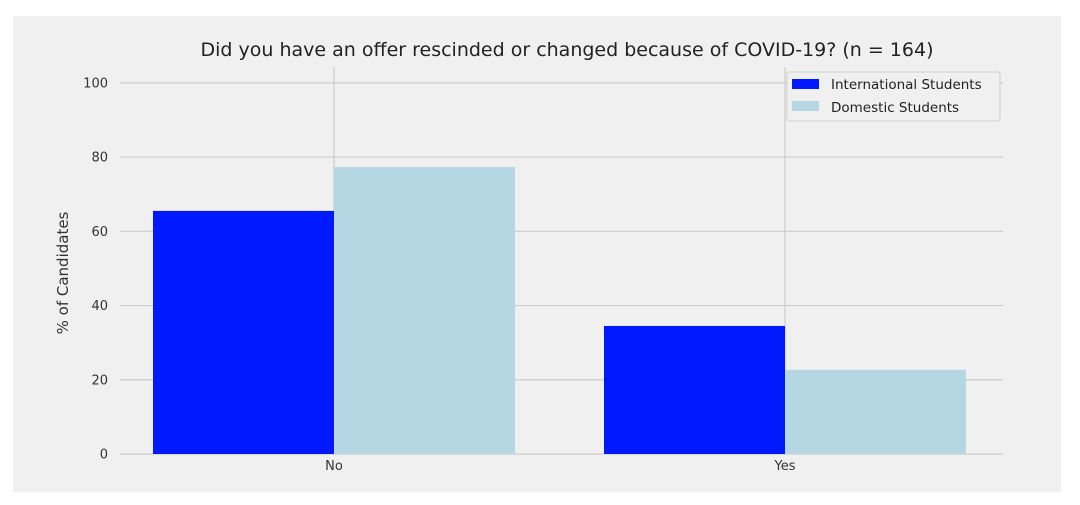 This screenshot has height=505, width=1080. I want to click on bar-international-students-yes, so click(694, 389).